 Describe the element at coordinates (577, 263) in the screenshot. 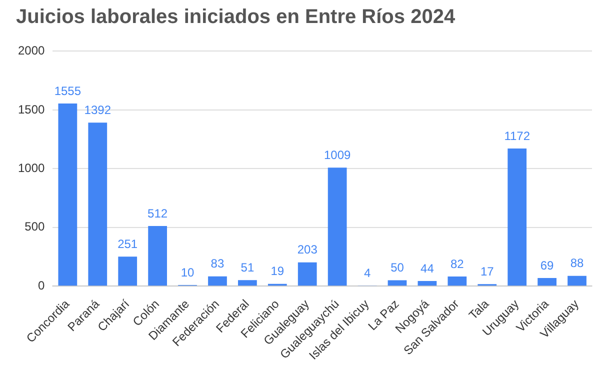

I see `data-label: 88` at that location.